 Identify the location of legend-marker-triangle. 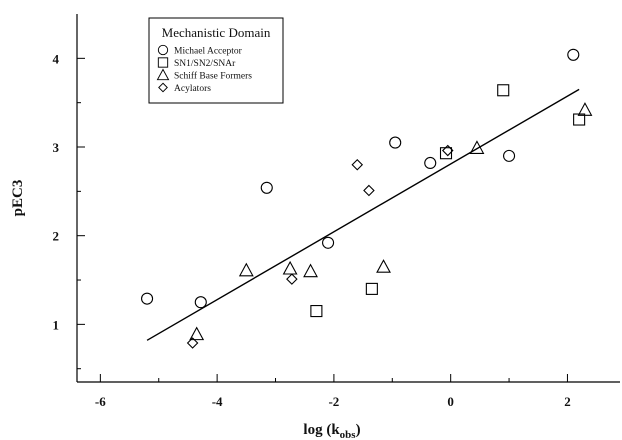
(163, 74).